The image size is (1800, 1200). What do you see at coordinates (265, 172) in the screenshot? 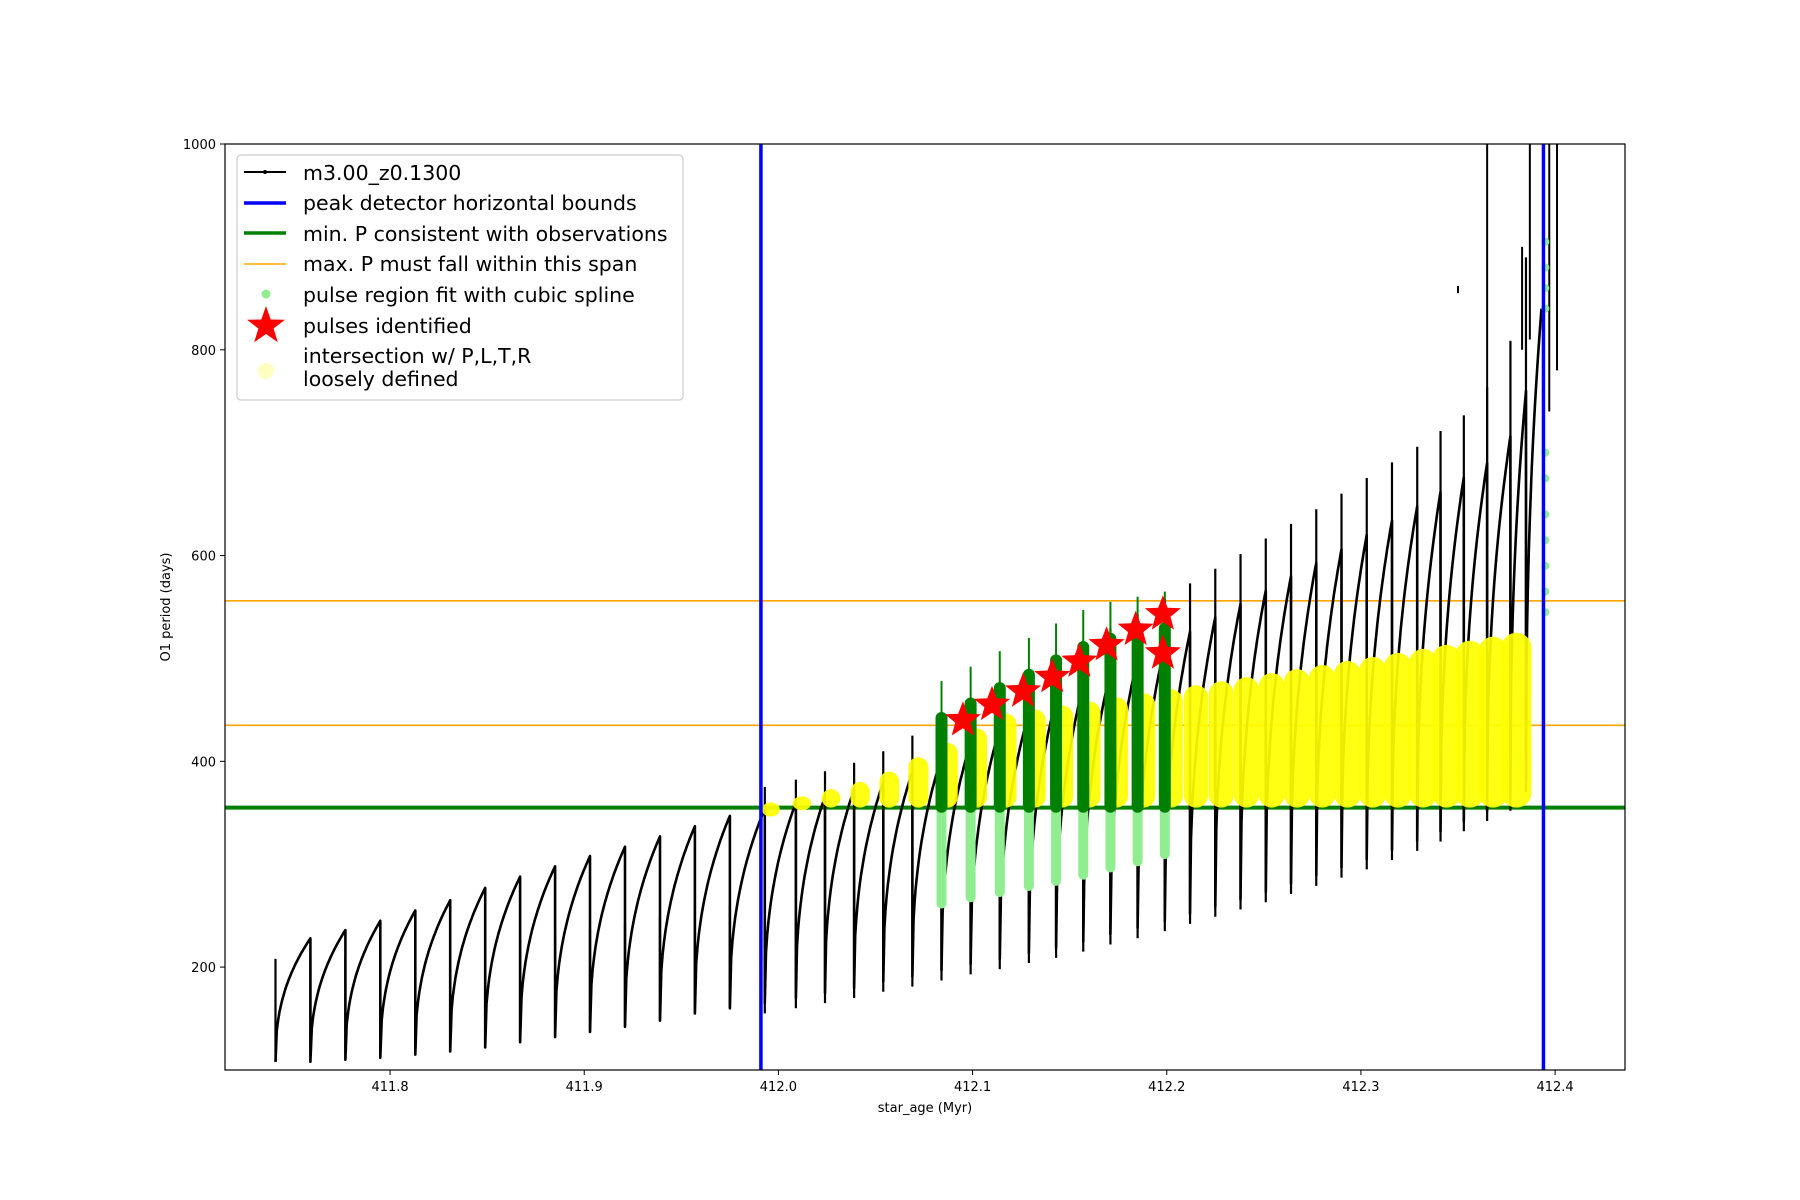
I see `legend-marker-track-dot` at bounding box center [265, 172].